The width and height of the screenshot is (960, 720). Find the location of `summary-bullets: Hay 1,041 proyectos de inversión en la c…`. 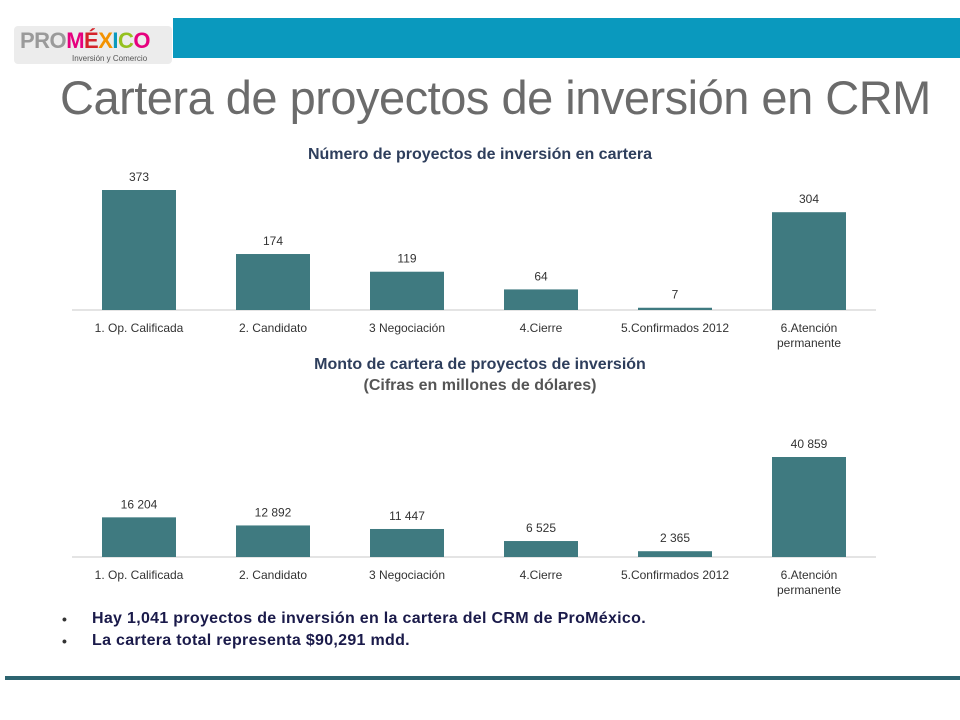

summary-bullets: Hay 1,041 proyectos de inversión en la c… is located at coordinates (354, 630).